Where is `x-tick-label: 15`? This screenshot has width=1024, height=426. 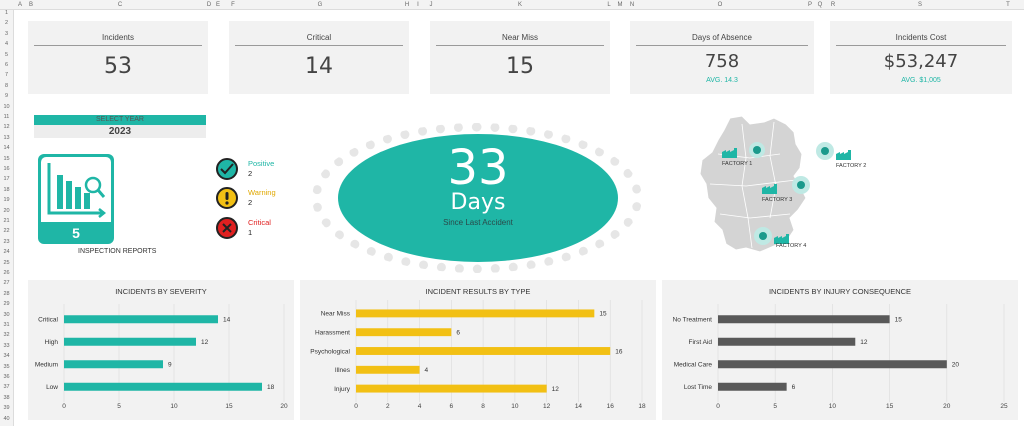 x-tick-label: 15 is located at coordinates (890, 406).